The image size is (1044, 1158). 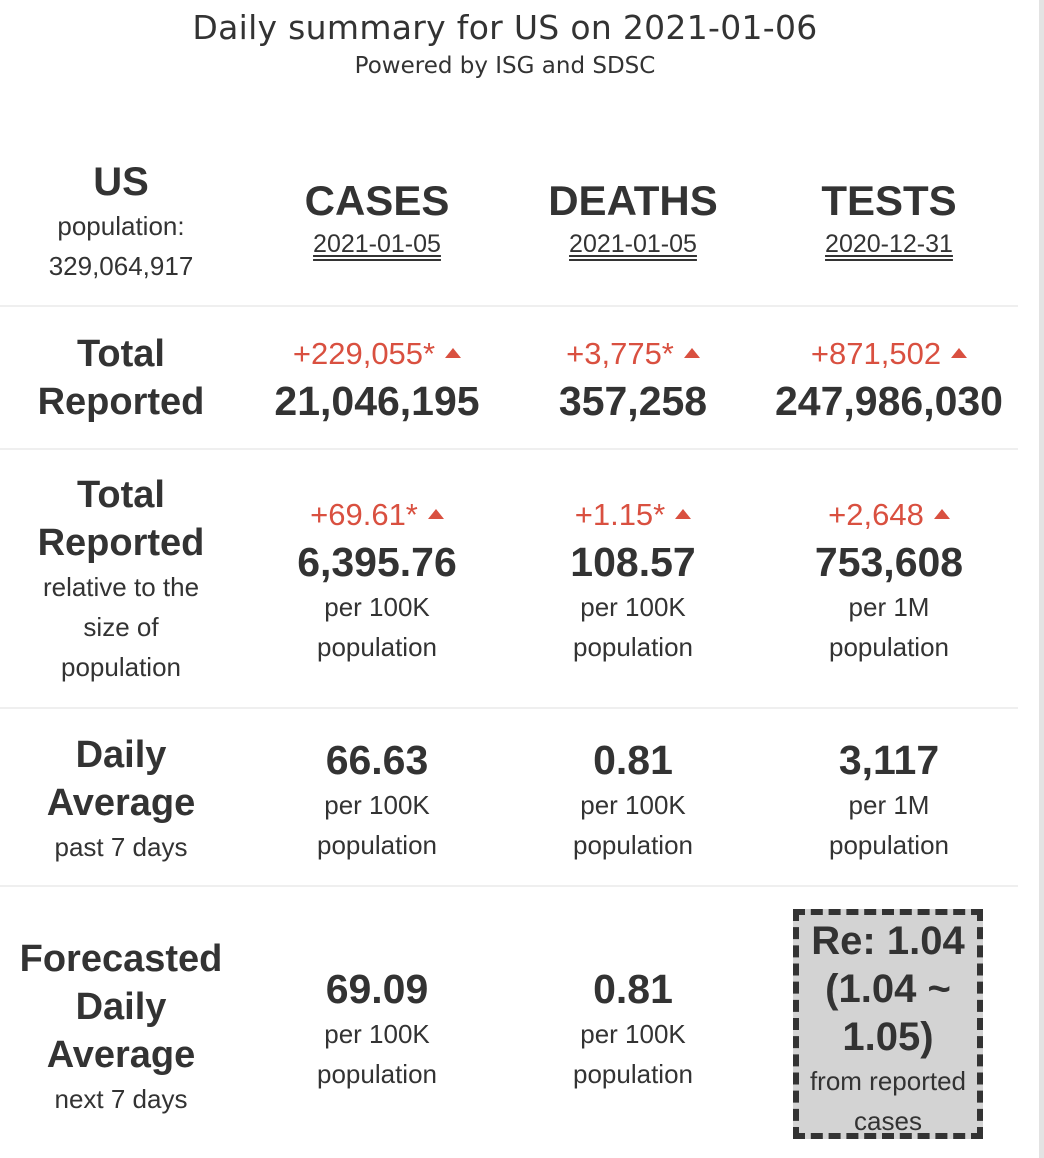 What do you see at coordinates (377, 354) in the screenshot?
I see `cases-delta: +229,055*` at bounding box center [377, 354].